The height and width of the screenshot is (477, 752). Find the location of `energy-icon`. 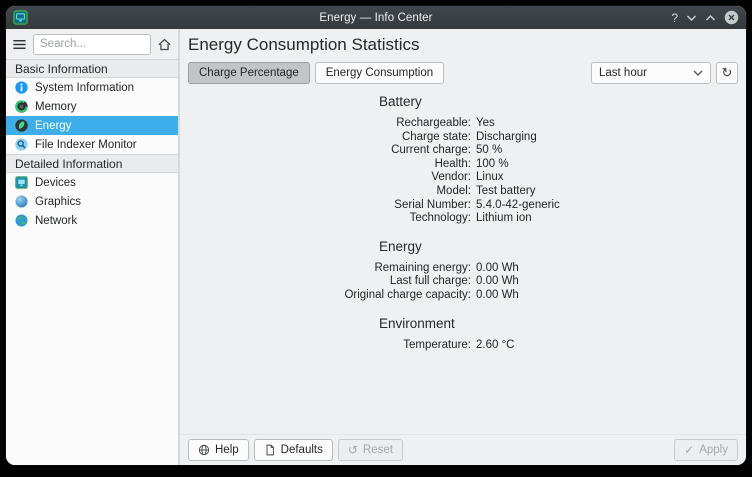

energy-icon is located at coordinates (21, 125).